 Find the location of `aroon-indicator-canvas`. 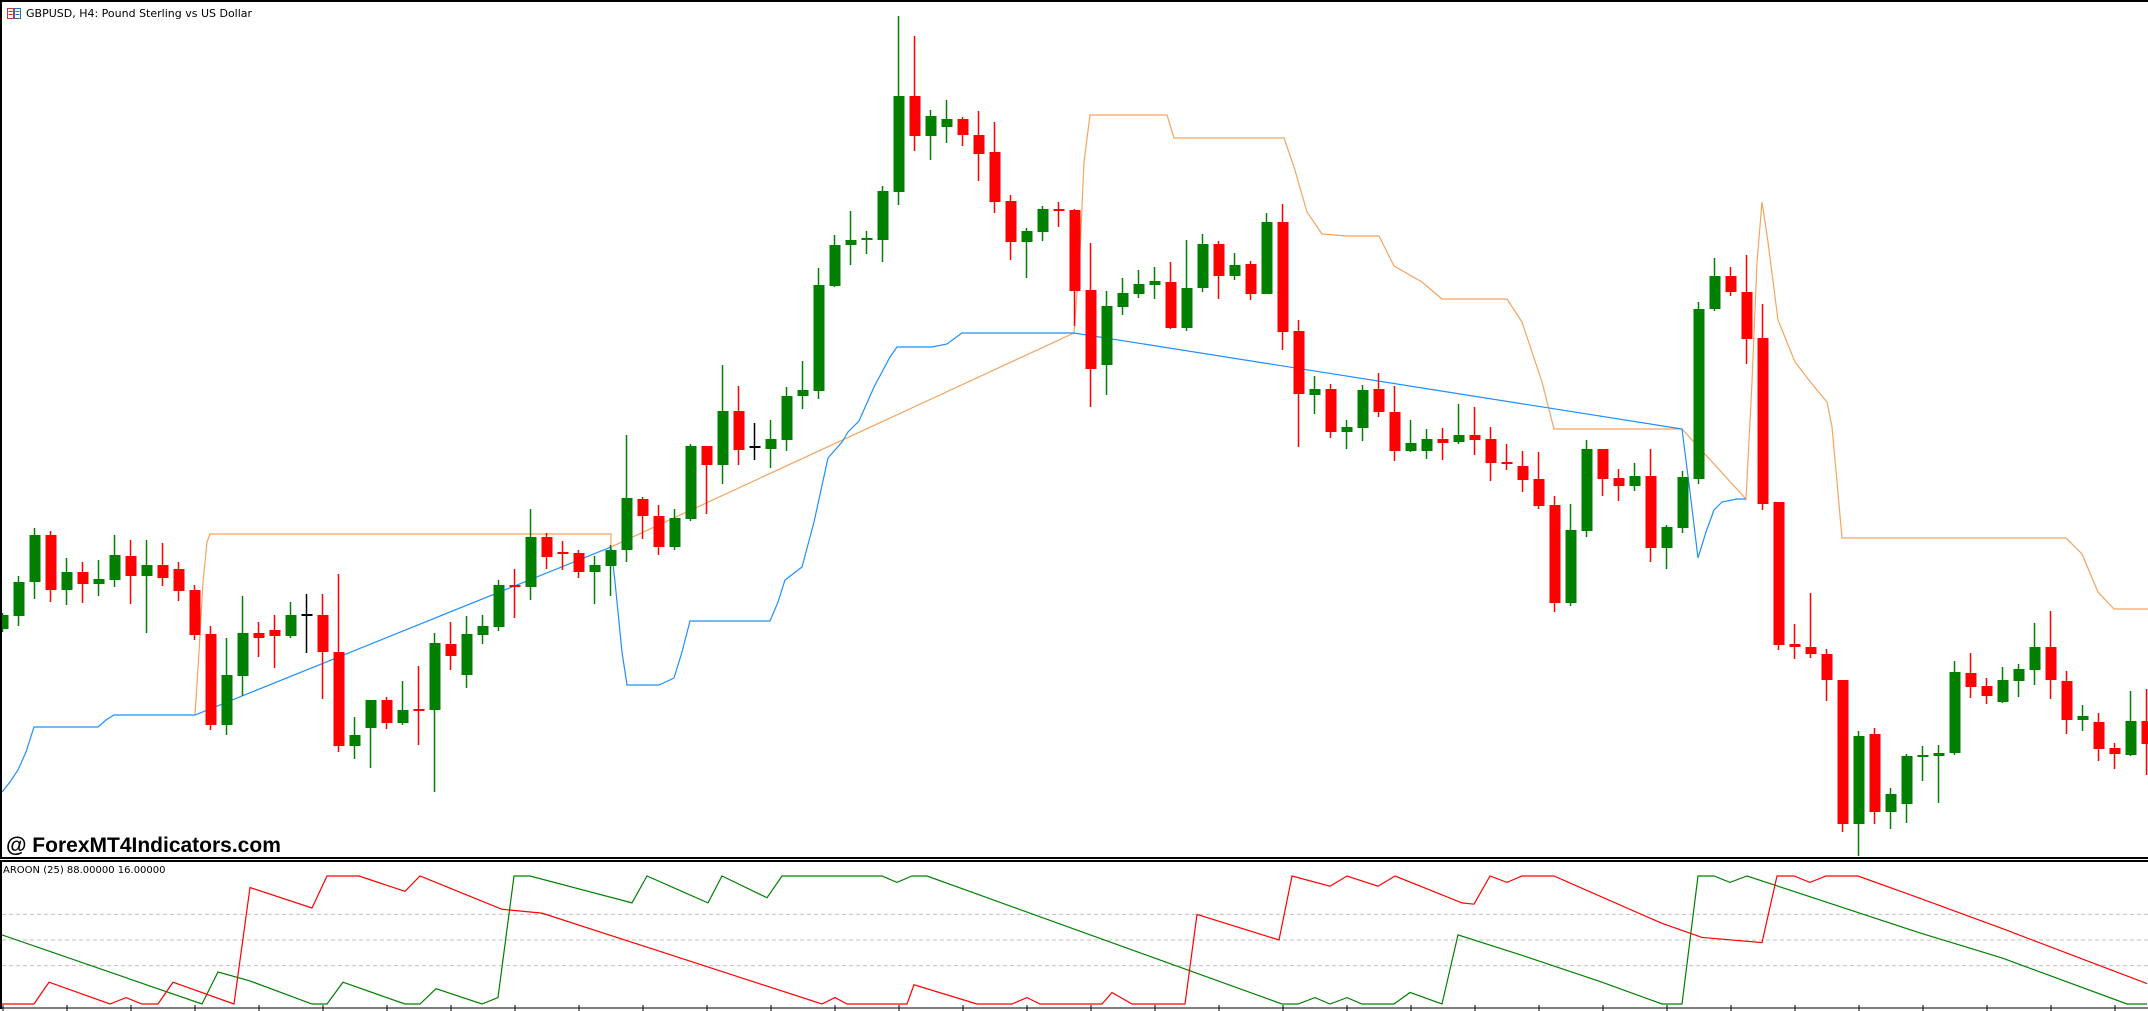

aroon-indicator-canvas is located at coordinates (1075, 936).